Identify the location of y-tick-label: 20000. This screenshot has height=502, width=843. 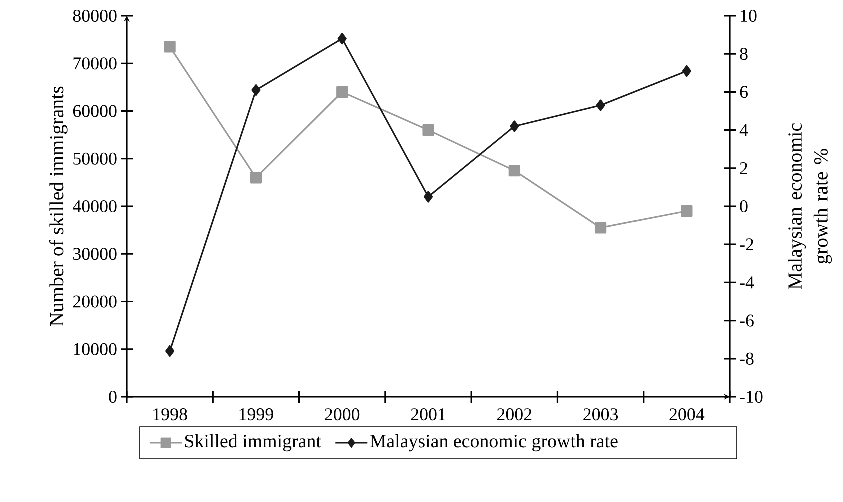
(95, 302).